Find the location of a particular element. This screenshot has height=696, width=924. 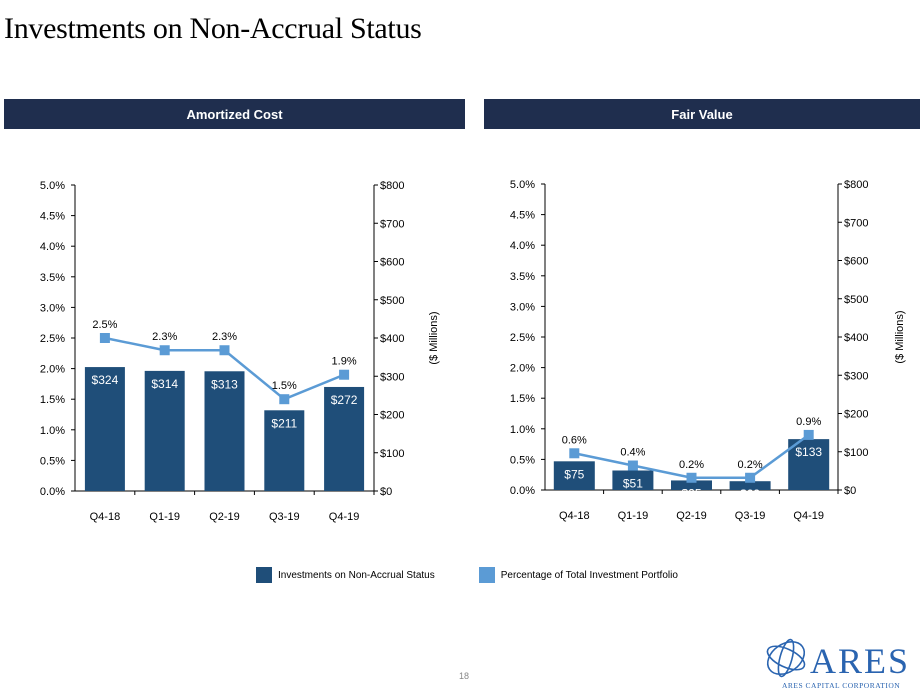

amortized-cost-percent-label: 1.9% is located at coordinates (344, 362).